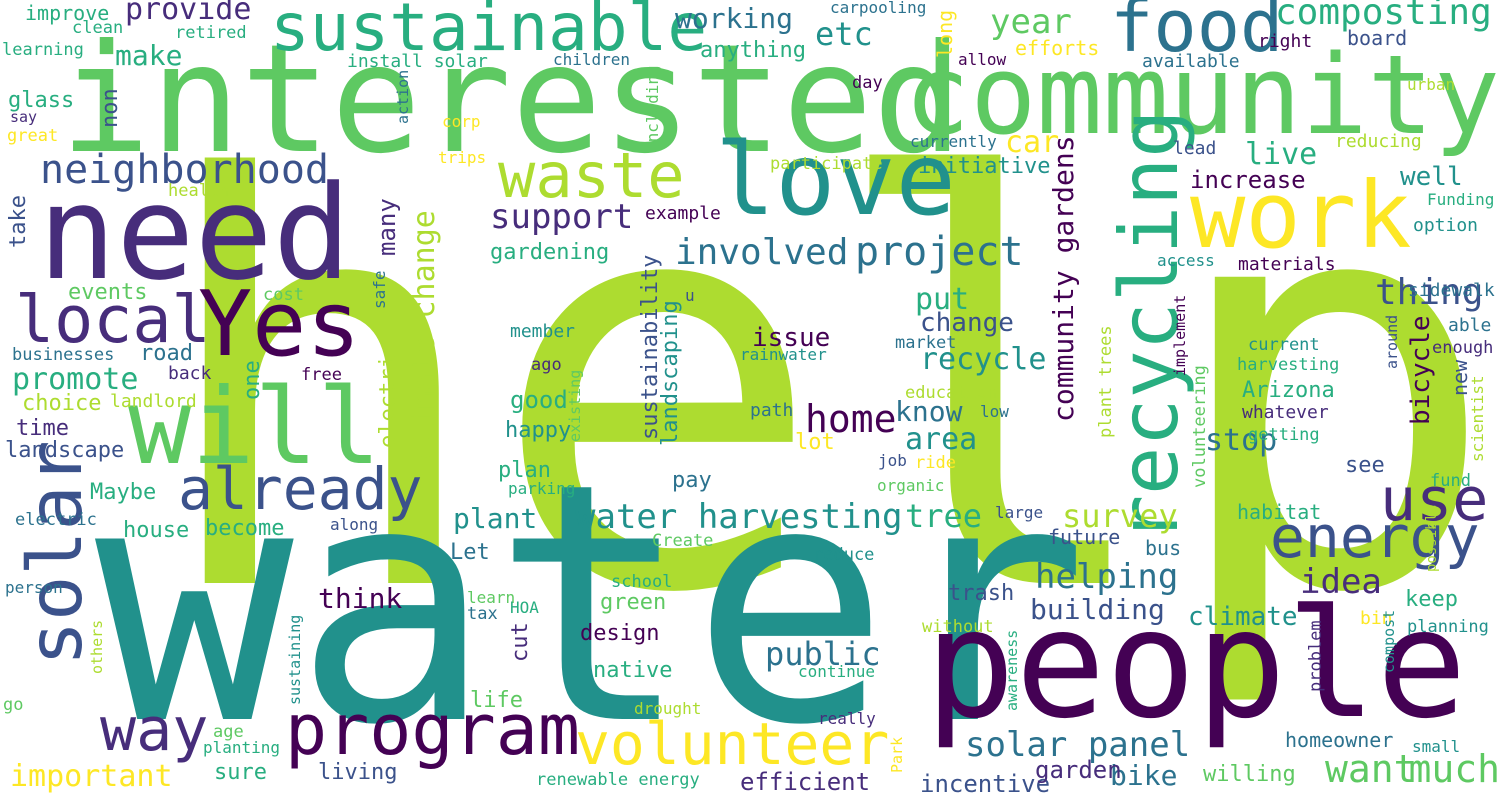 The width and height of the screenshot is (1500, 800). Describe the element at coordinates (123, 492) in the screenshot. I see `cloud-word: Maybe` at that location.